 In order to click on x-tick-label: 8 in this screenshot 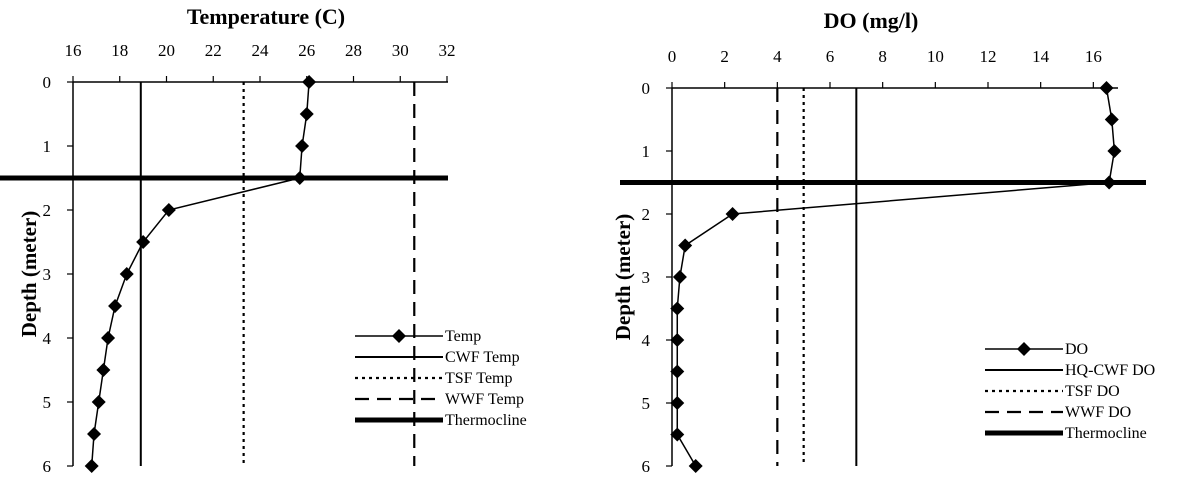, I will do `click(882, 56)`.